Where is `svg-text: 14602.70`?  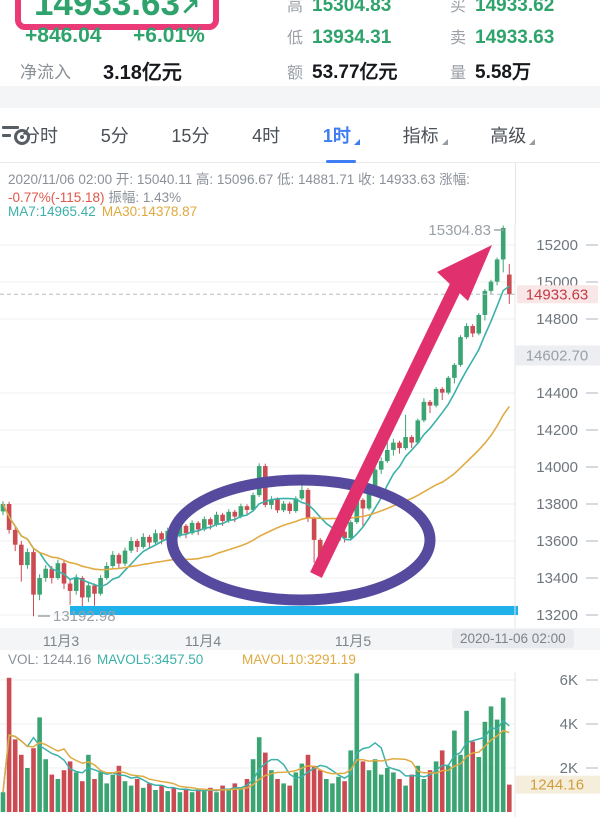 svg-text: 14602.70 is located at coordinates (557, 356).